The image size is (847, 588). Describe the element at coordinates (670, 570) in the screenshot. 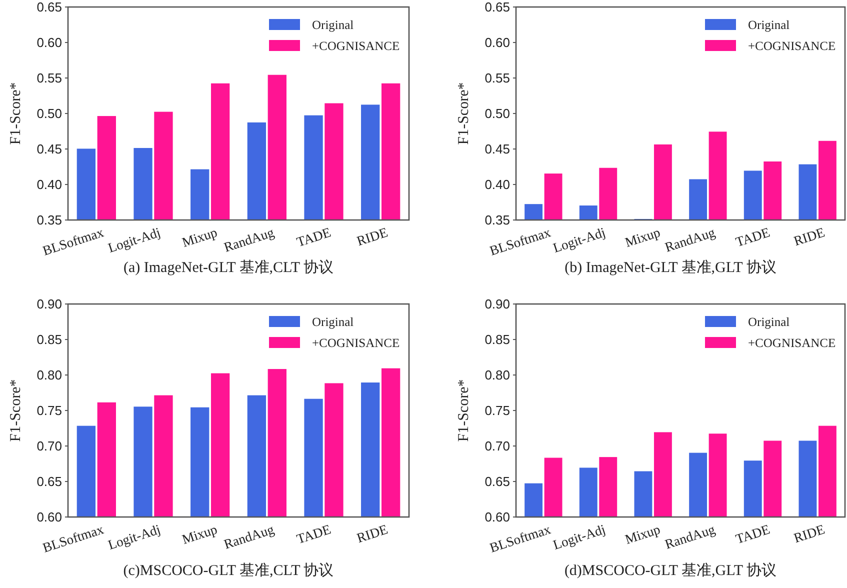

I see `text: (d)MSCOCO-GLT 基准,GLT 协议` at that location.